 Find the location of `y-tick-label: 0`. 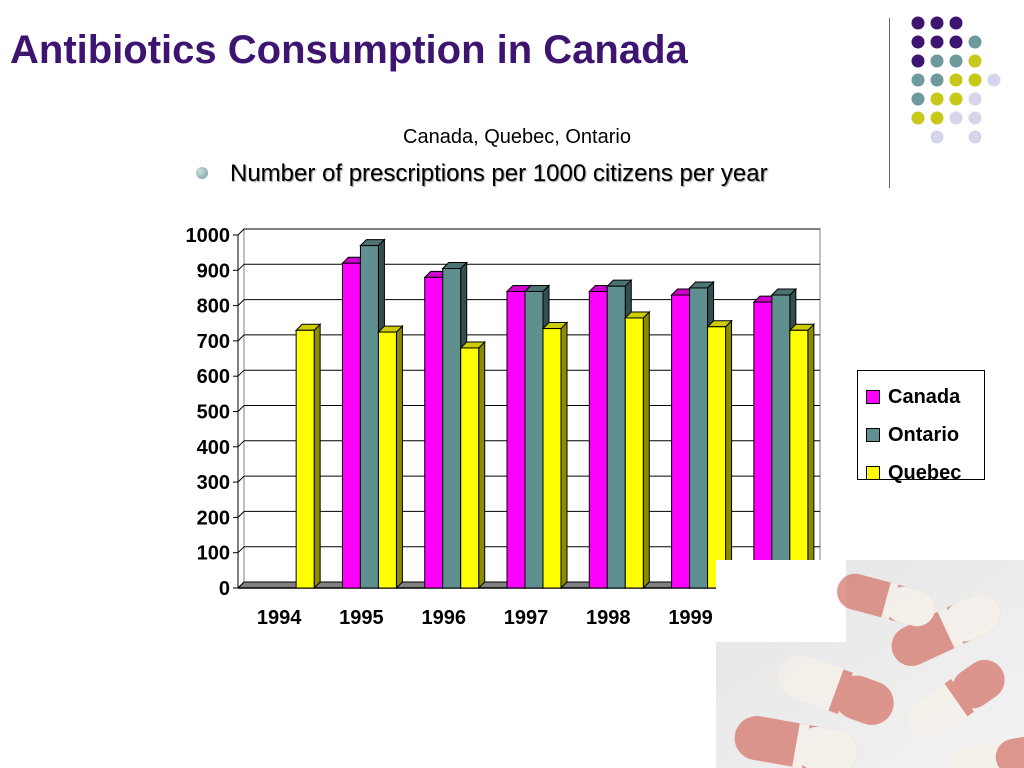

y-tick-label: 0 is located at coordinates (224, 589).